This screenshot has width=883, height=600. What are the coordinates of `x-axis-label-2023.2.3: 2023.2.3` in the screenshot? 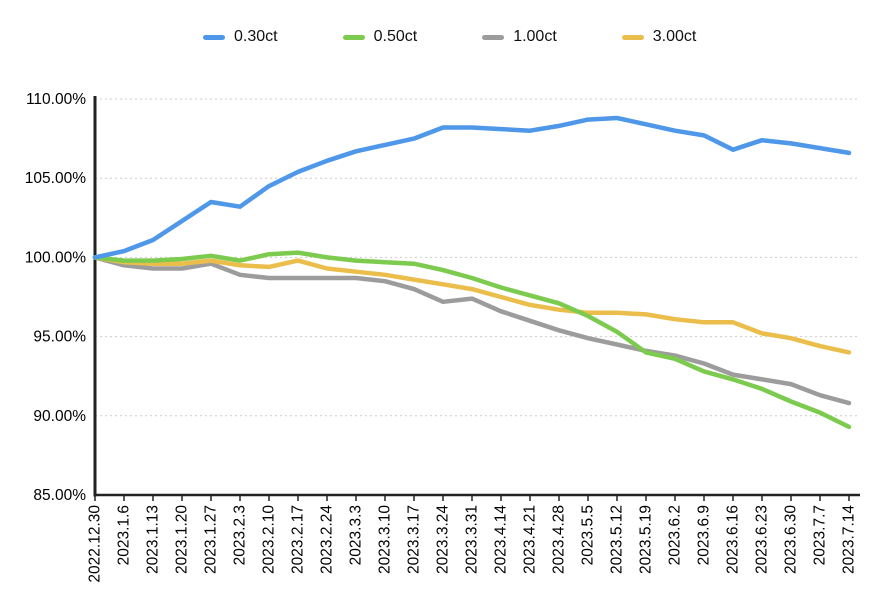 It's located at (240, 535).